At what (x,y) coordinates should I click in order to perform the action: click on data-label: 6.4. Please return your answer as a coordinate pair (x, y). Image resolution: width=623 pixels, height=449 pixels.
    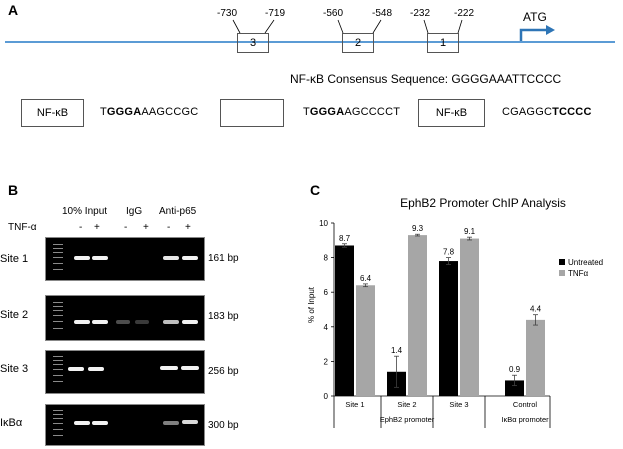
    Looking at the image, I should click on (366, 278).